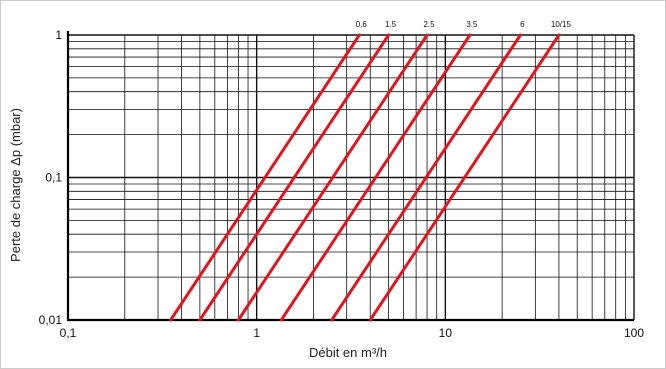 Image resolution: width=666 pixels, height=369 pixels. Describe the element at coordinates (256, 333) in the screenshot. I see `x-tick-label: 1` at that location.